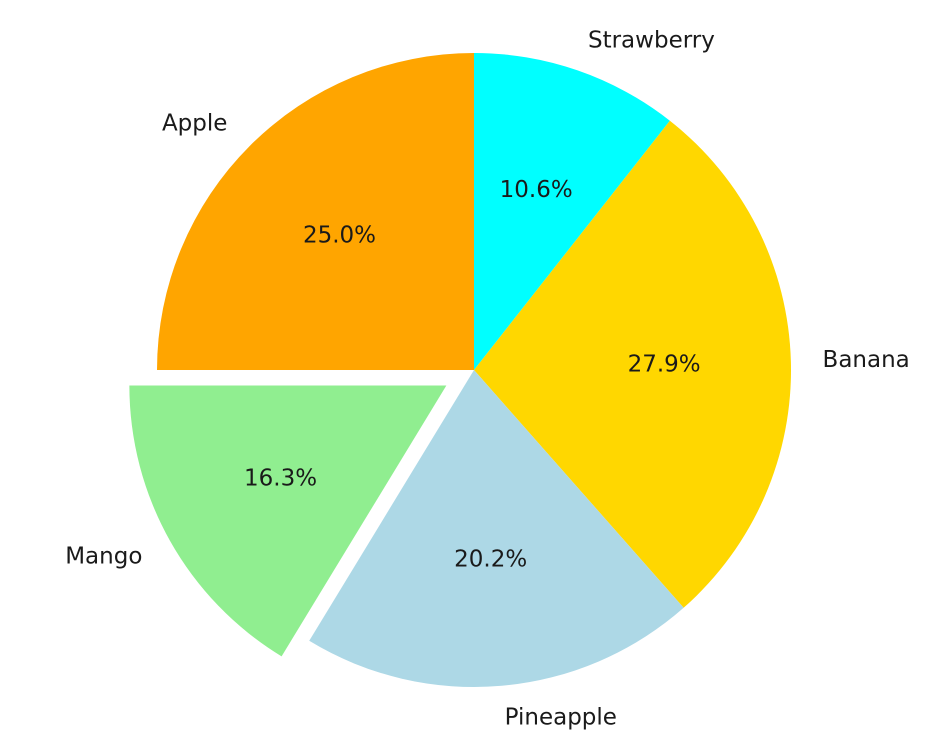 Image resolution: width=949 pixels, height=754 pixels. What do you see at coordinates (651, 40) in the screenshot?
I see `pie-category-label-strawberry: Strawberry` at bounding box center [651, 40].